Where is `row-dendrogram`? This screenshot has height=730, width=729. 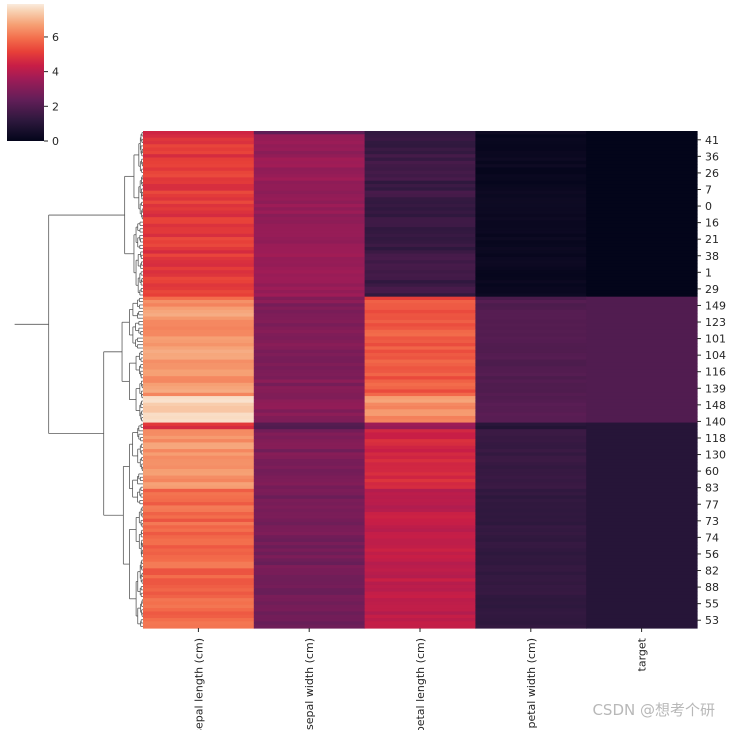 row-dendrogram is located at coordinates (78, 379).